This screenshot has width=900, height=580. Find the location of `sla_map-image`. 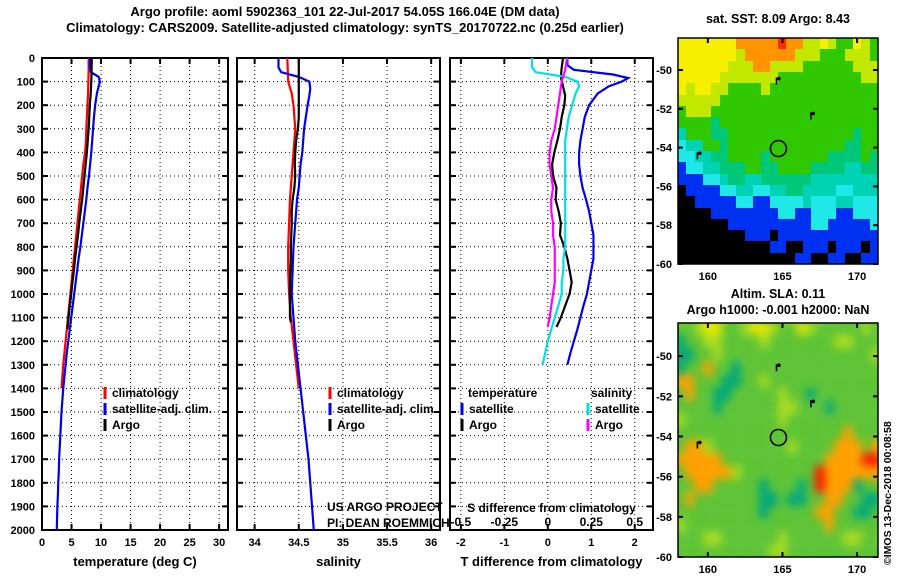

sla_map-image is located at coordinates (778, 440).